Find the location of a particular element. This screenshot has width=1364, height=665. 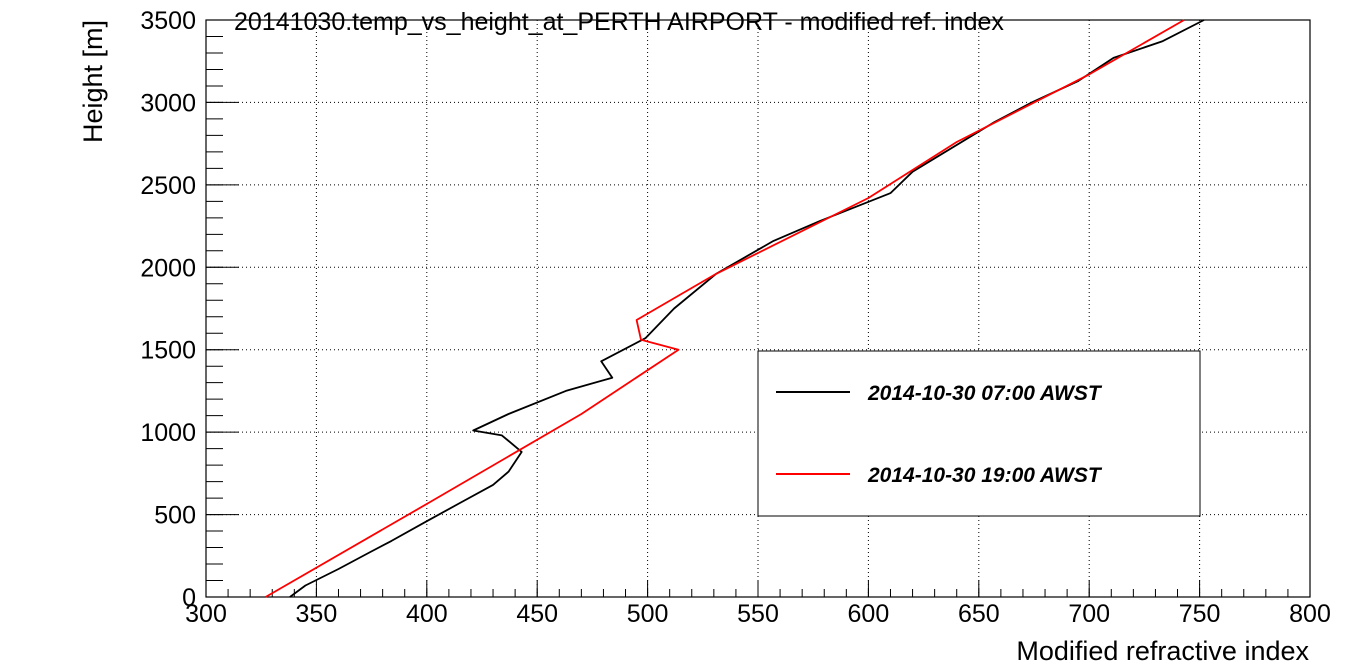

legend-box is located at coordinates (979, 433).